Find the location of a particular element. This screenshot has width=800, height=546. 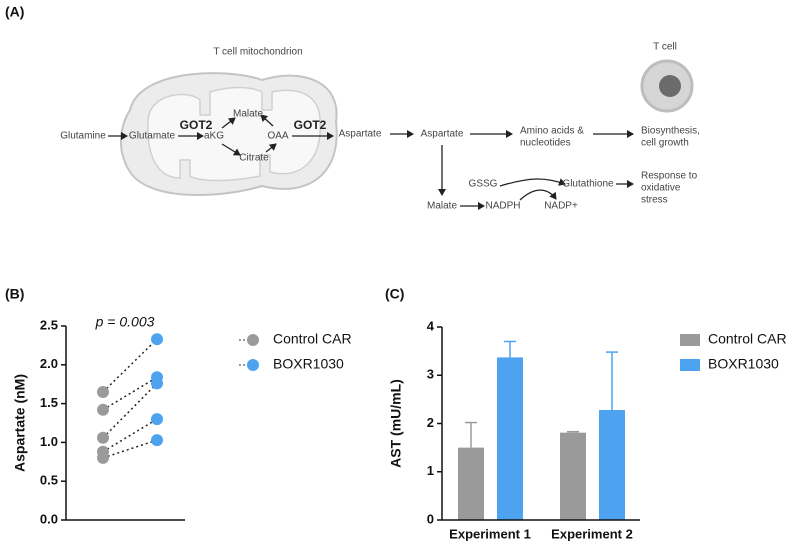

panel-label: (C) is located at coordinates (394, 294).